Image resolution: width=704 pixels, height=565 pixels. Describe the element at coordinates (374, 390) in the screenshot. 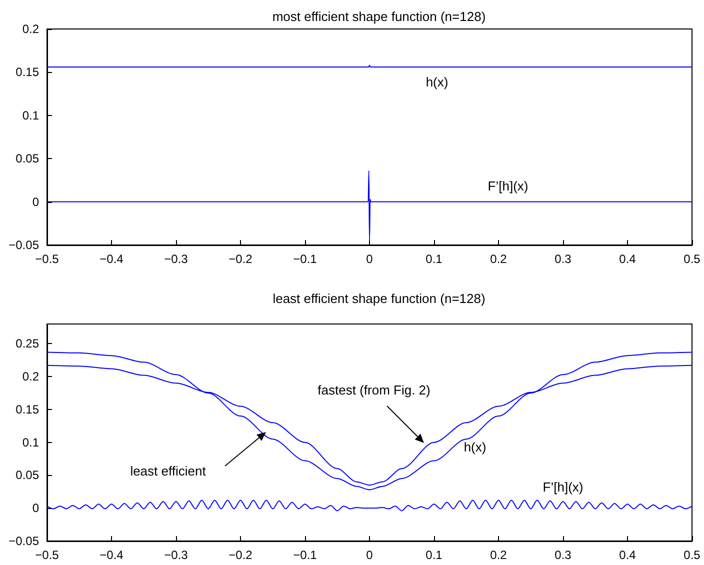

I see `annotation: fastest (from Fig. 2)` at that location.